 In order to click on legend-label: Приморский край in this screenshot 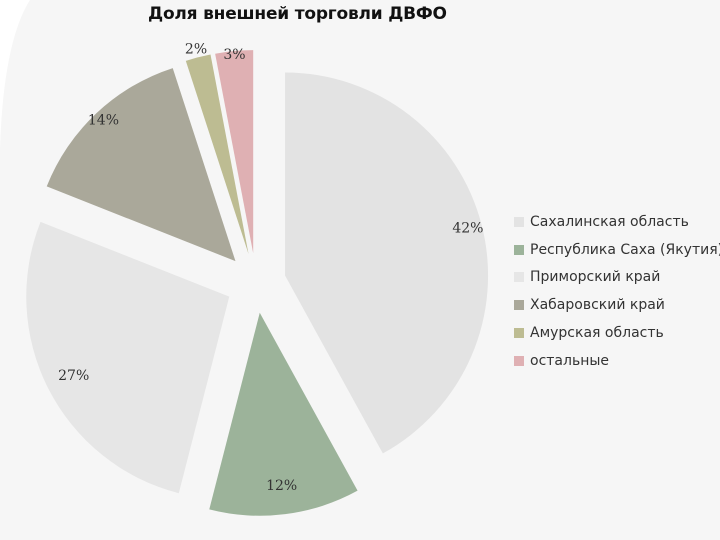, I will do `click(595, 277)`.